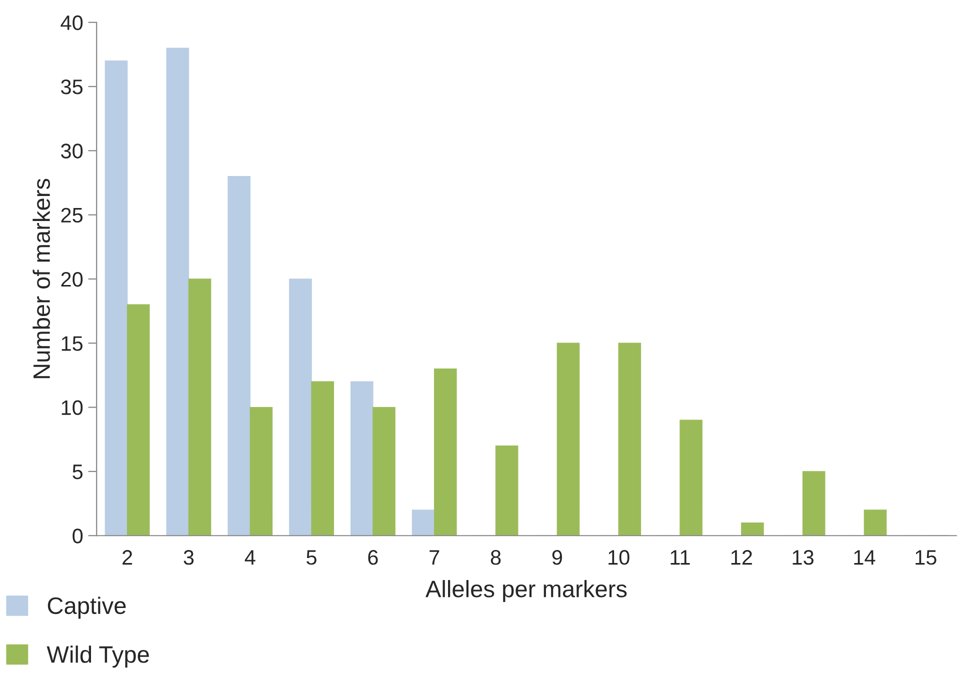 Image resolution: width=966 pixels, height=678 pixels. I want to click on y-tick-label: 5, so click(77, 472).